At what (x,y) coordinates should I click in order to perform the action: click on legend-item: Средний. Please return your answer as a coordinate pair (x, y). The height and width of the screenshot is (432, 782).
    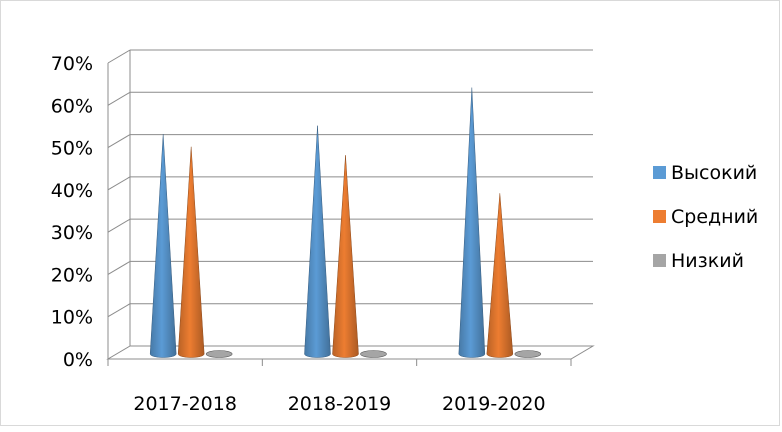
    Looking at the image, I should click on (705, 217).